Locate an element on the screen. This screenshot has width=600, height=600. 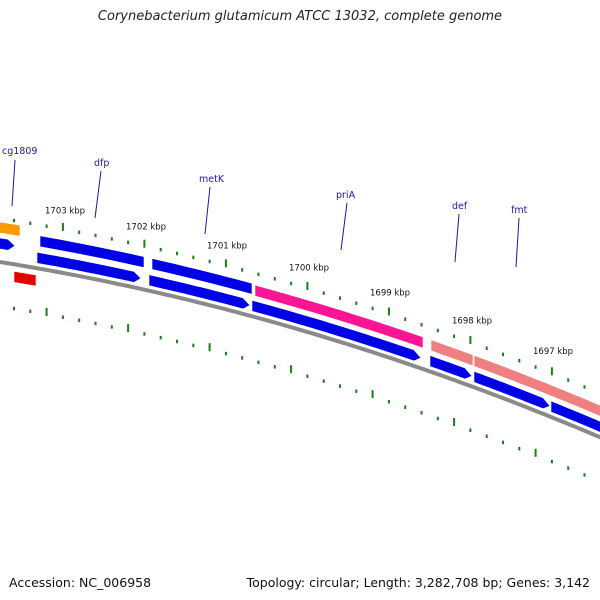
gene-labels: cg1809 dfp metK priA def fmt is located at coordinates (265, 181).